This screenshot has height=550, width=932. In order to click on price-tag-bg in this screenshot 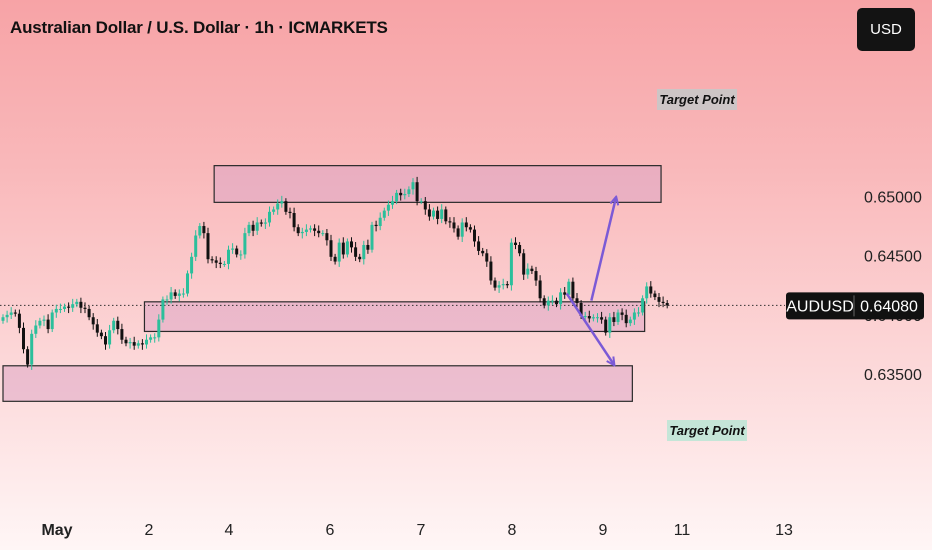, I will do `click(855, 306)`.